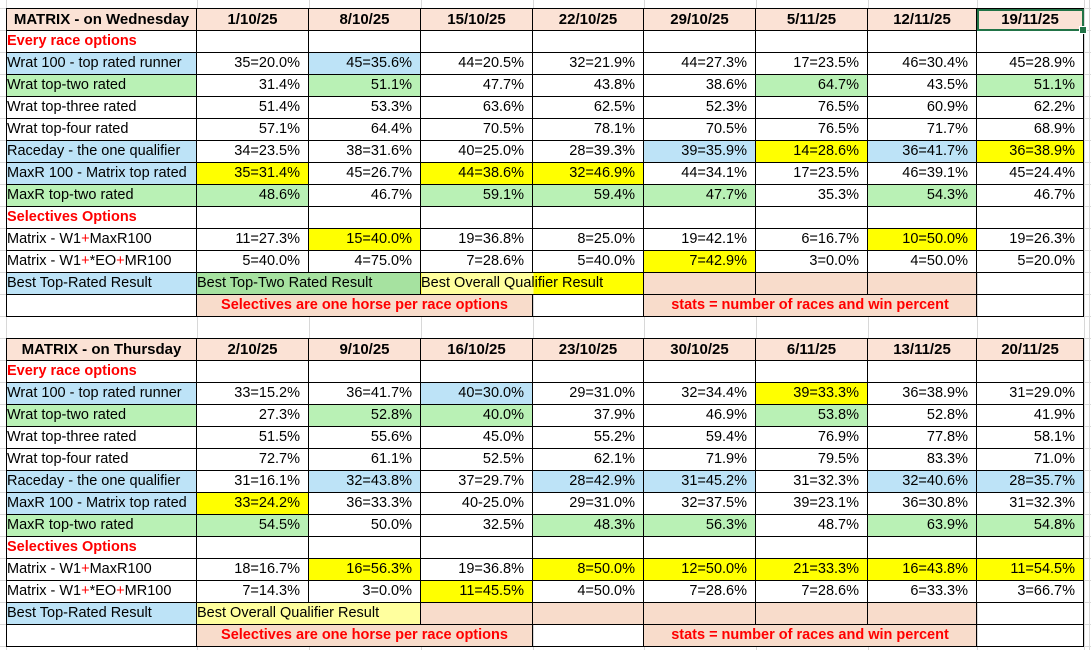 The height and width of the screenshot is (650, 1091). Describe the element at coordinates (922, 481) in the screenshot. I see `cell: 32=40.6%` at that location.